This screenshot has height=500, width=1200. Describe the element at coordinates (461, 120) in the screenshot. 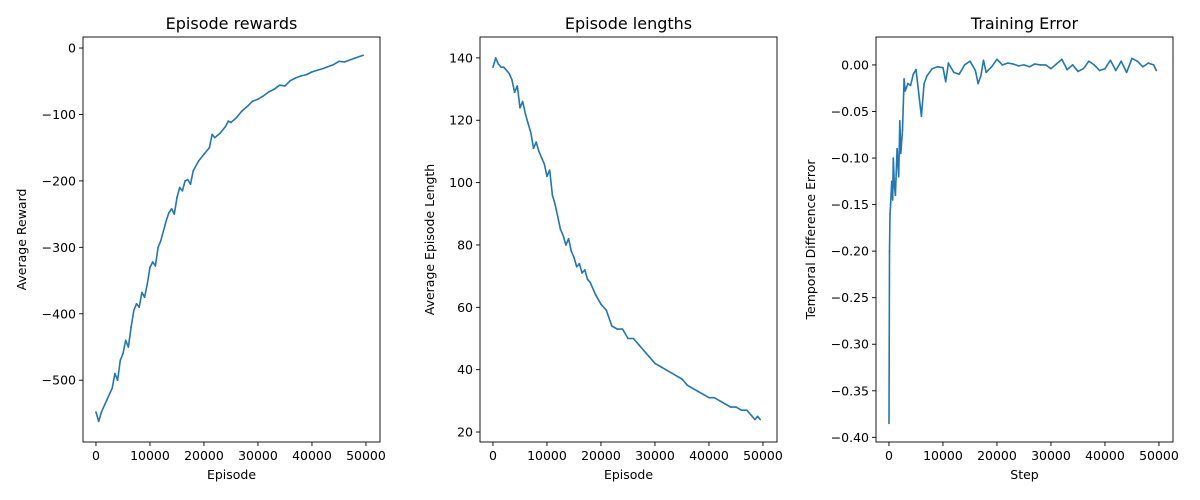

I see `y-tick-label: 120` at that location.